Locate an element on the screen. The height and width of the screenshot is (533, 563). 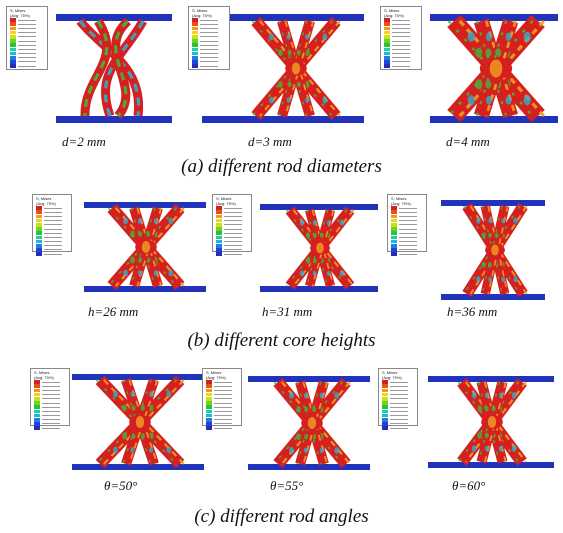
panel-a-1: S, Mises (Avg: 75%) is located at coordinates (90, 68).